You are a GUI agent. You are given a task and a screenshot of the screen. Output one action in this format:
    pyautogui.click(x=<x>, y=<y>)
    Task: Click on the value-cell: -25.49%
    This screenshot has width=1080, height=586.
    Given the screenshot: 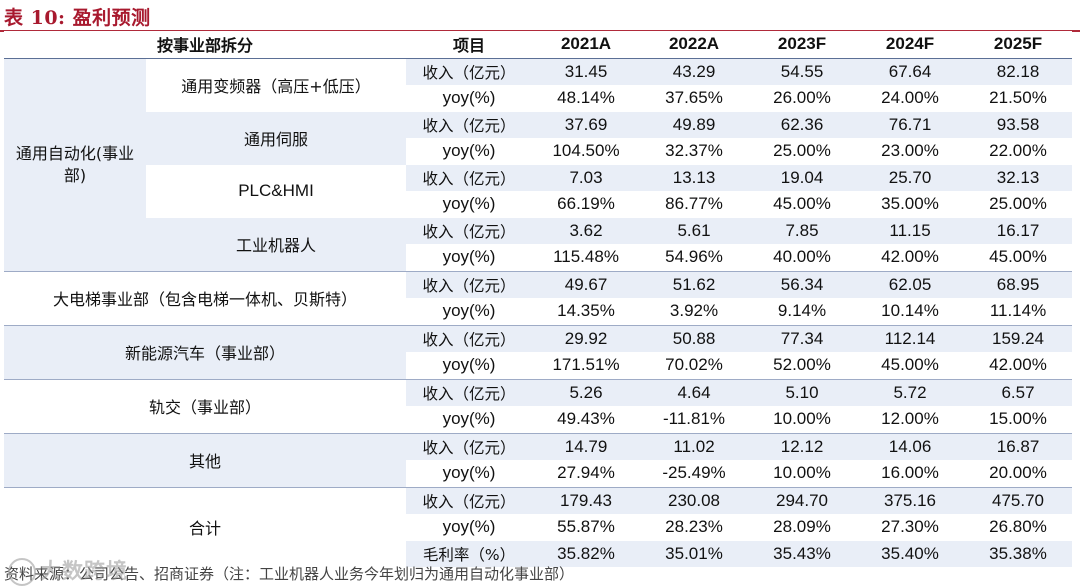 What is the action you would take?
    pyautogui.click(x=694, y=474)
    